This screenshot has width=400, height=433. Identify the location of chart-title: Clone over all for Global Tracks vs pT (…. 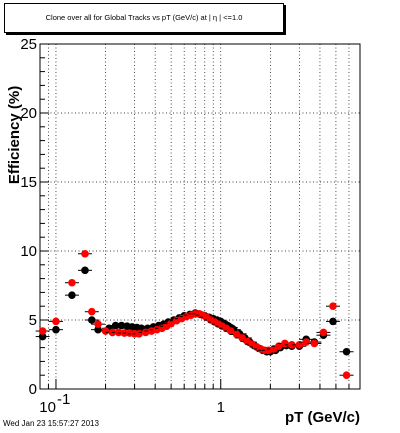
(144, 17).